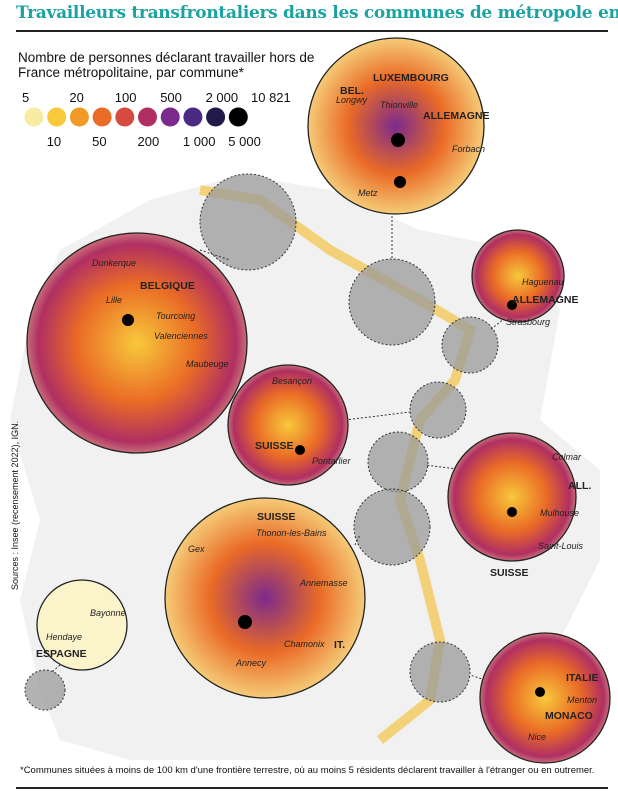  What do you see at coordinates (545, 698) in the screenshot?
I see `inset-cote-azur` at bounding box center [545, 698].